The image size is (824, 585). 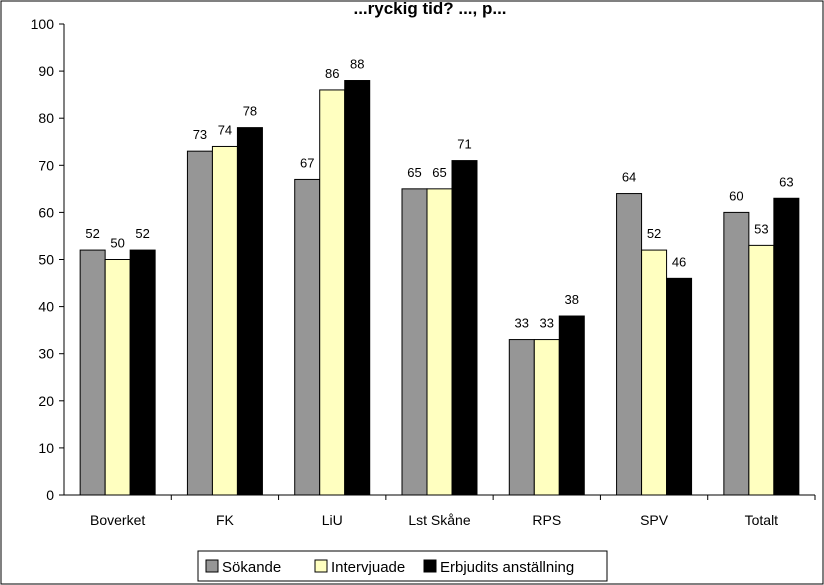 I want to click on legend-entry: Sökande, so click(x=251, y=567).